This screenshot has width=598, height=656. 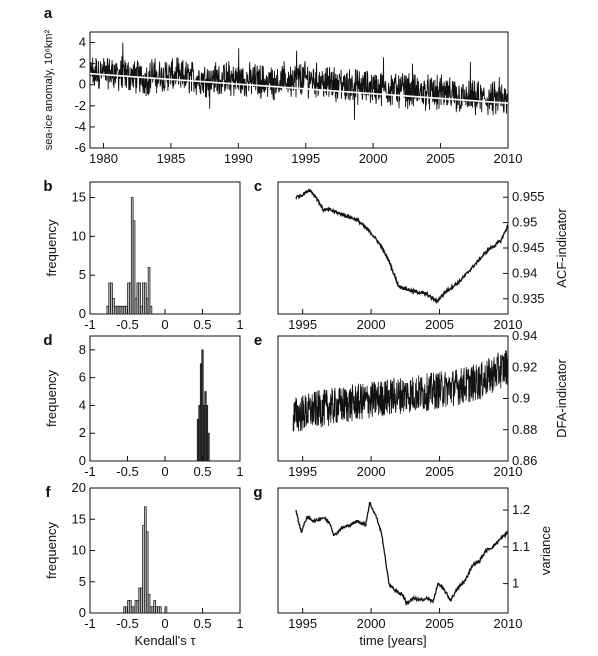 What do you see at coordinates (545, 550) in the screenshot?
I see `y-axis-label-g: variance` at bounding box center [545, 550].